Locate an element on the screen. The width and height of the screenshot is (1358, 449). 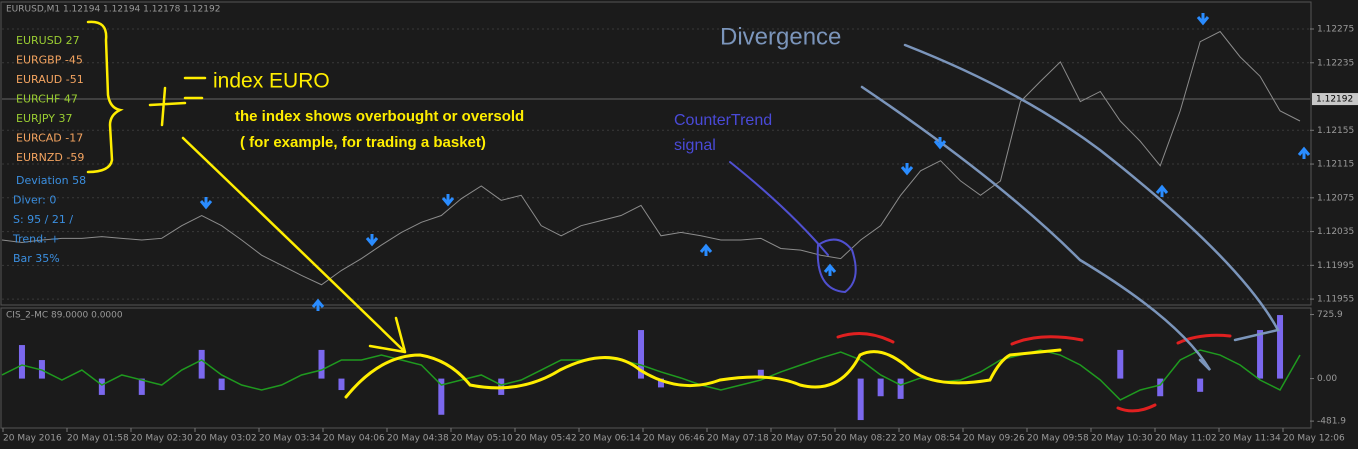
x-tick-label: 20 May 09:58 is located at coordinates (1058, 439).